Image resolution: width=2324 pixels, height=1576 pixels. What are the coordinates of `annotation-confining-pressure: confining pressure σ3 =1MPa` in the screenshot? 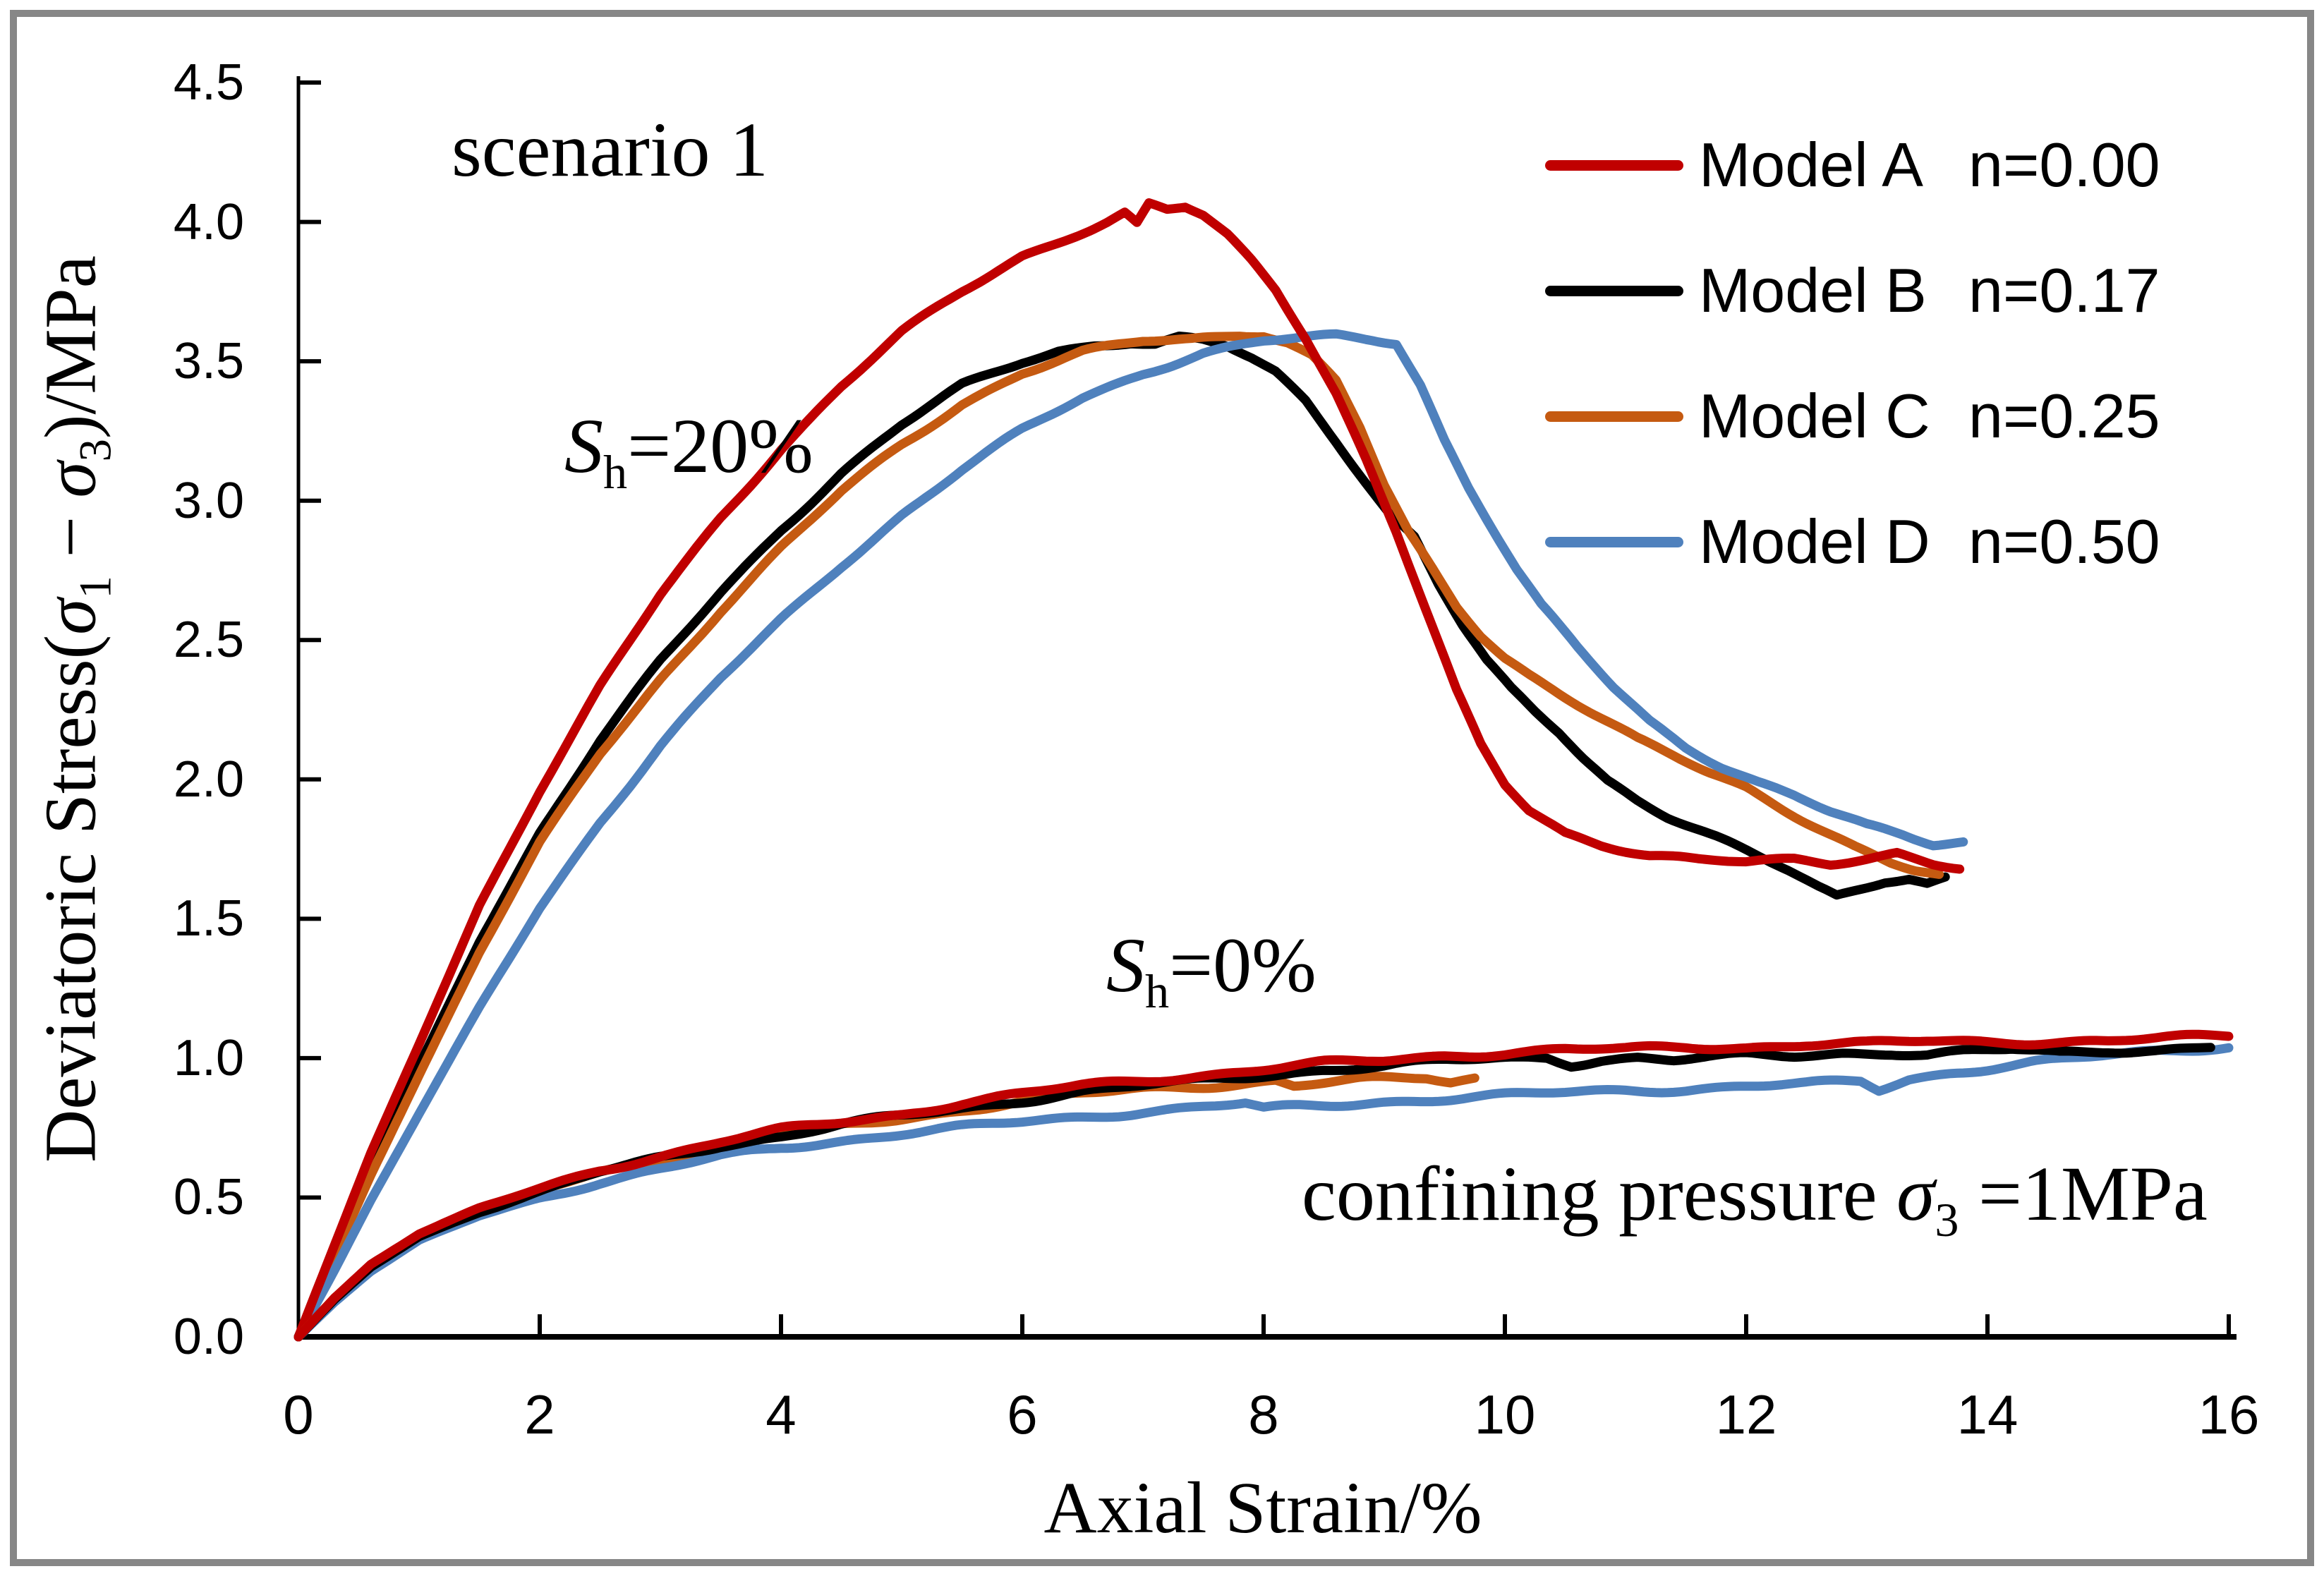 It's located at (1755, 1197).